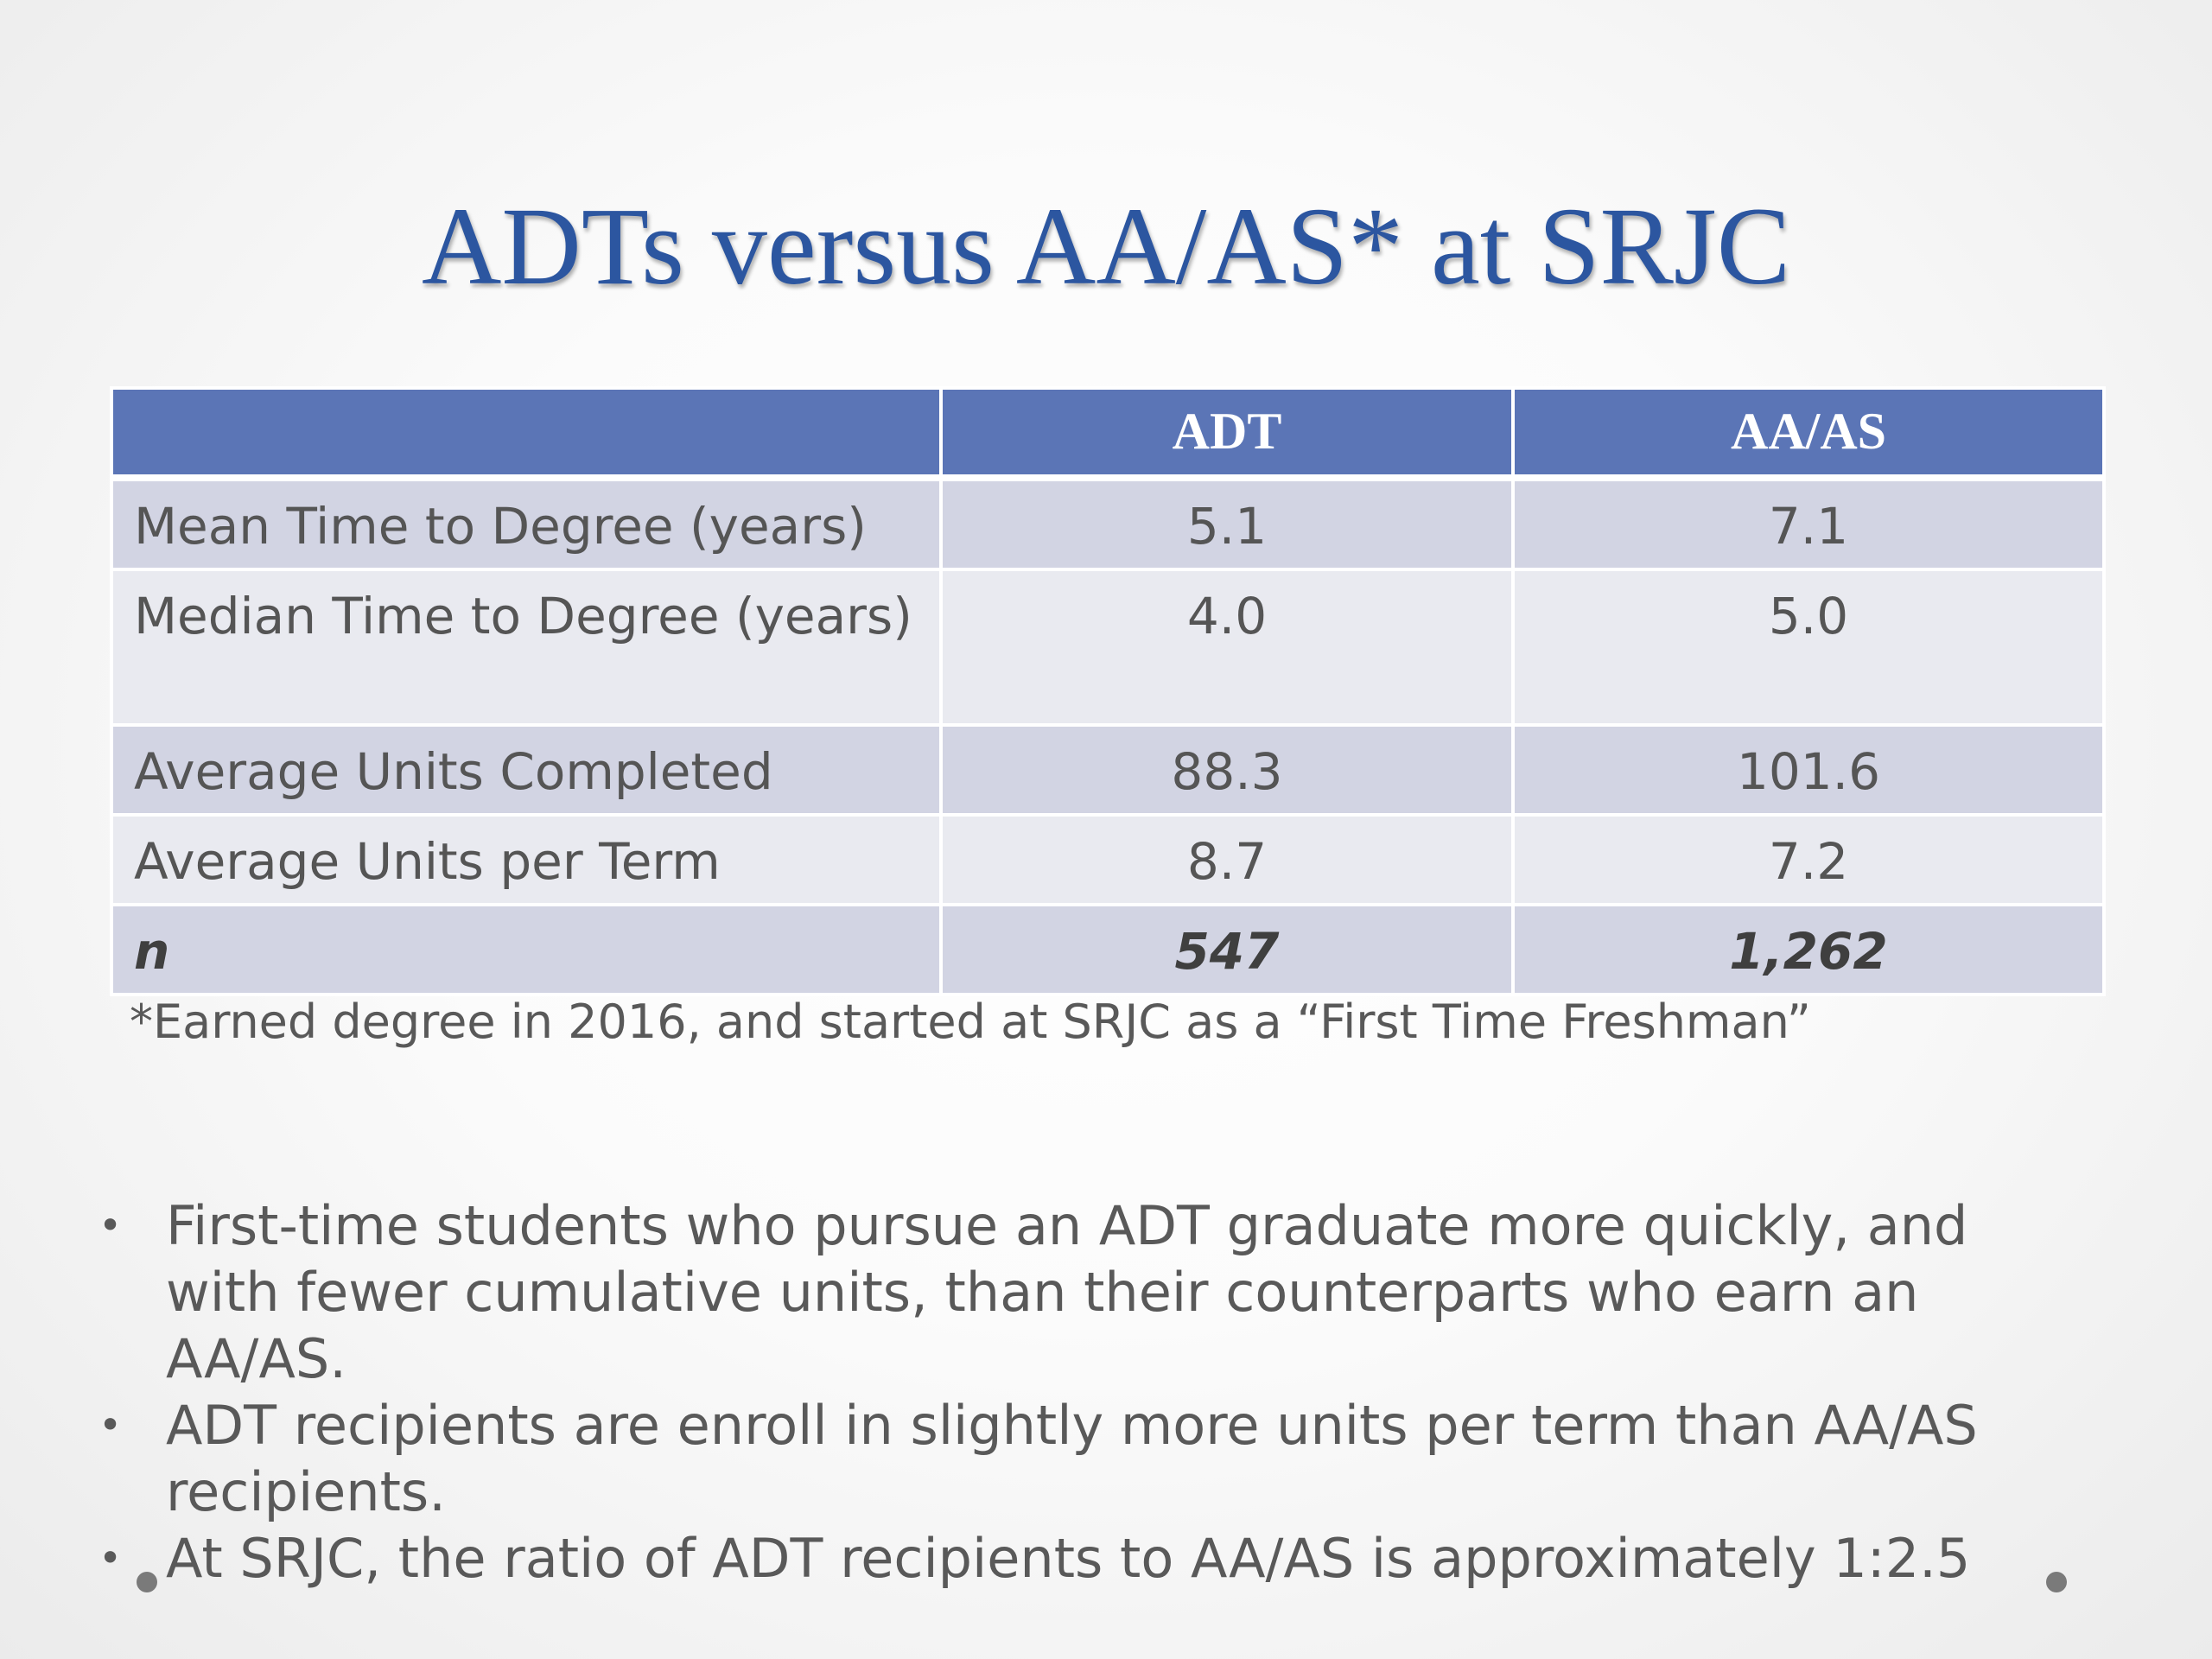 The width and height of the screenshot is (2212, 1659). I want to click on table-row-median-time: Median Time to Degree (years) 4.0 5.0, so click(1108, 647).